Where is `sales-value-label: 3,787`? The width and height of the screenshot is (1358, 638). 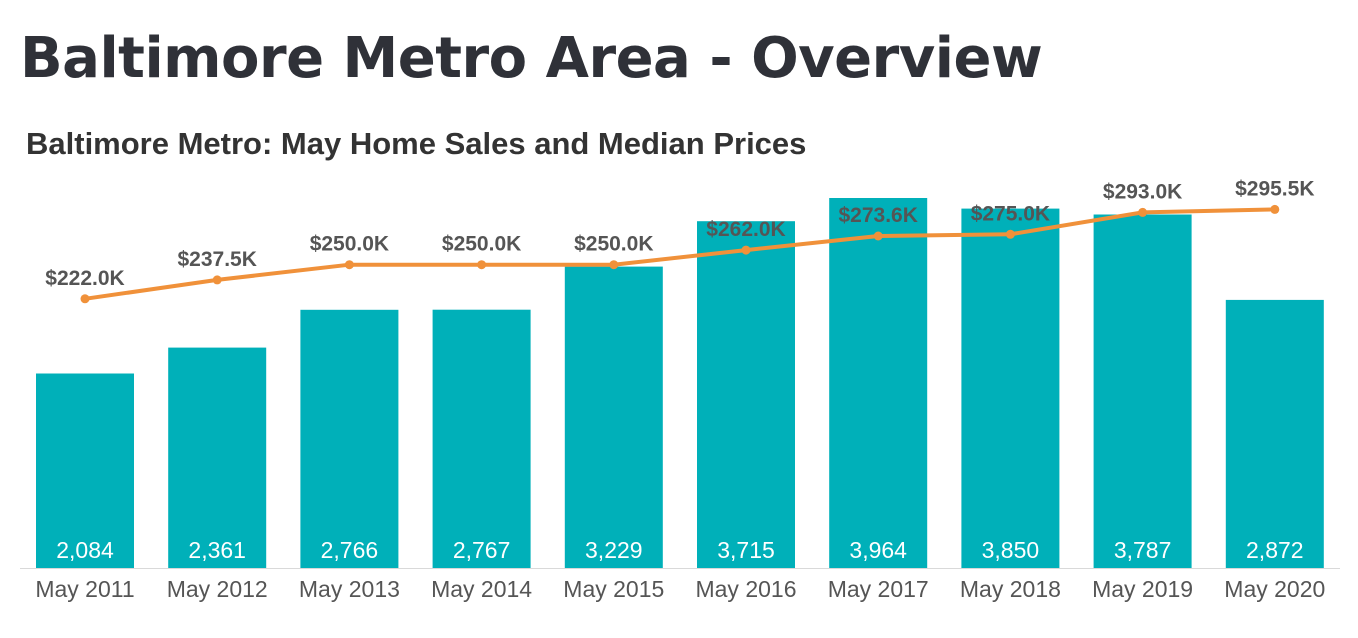 sales-value-label: 3,787 is located at coordinates (1143, 550).